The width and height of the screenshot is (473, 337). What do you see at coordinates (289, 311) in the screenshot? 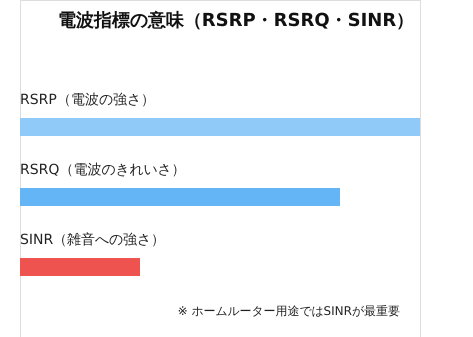
I see `text: ※ ホームルーター用途ではSINRが最重要` at bounding box center [289, 311].